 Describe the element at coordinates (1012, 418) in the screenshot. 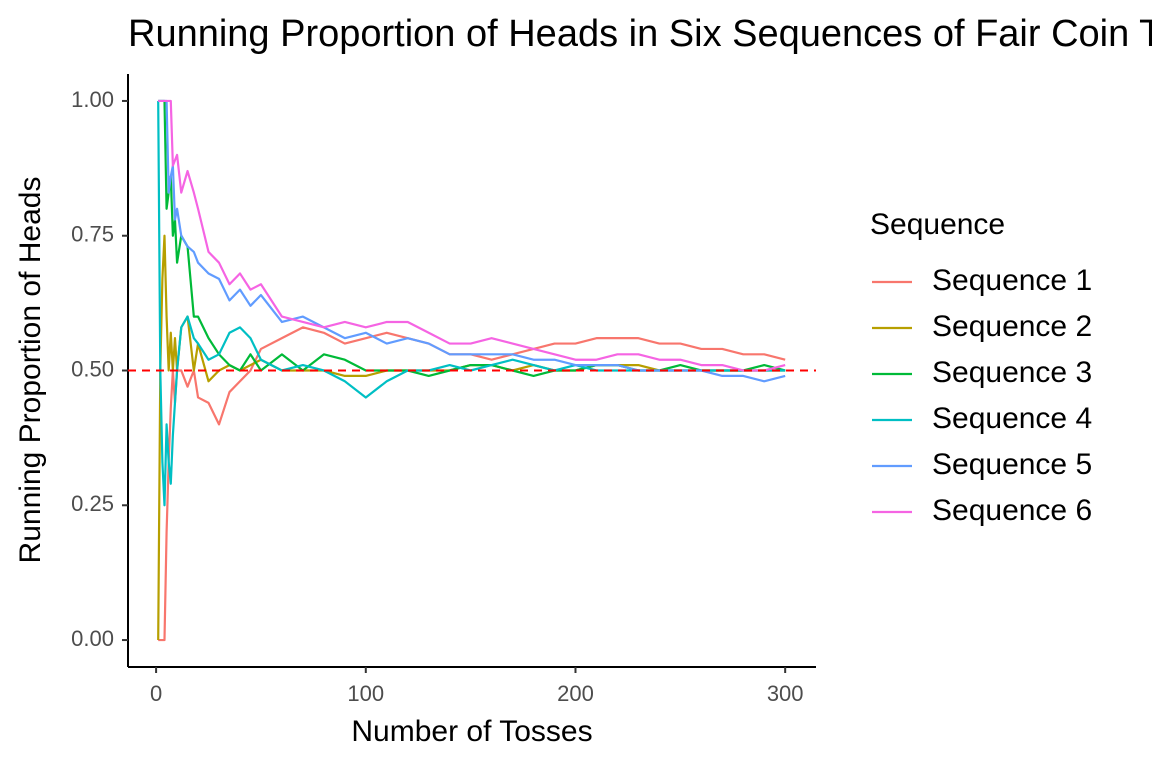

I see `legend-label: Sequence 4` at that location.